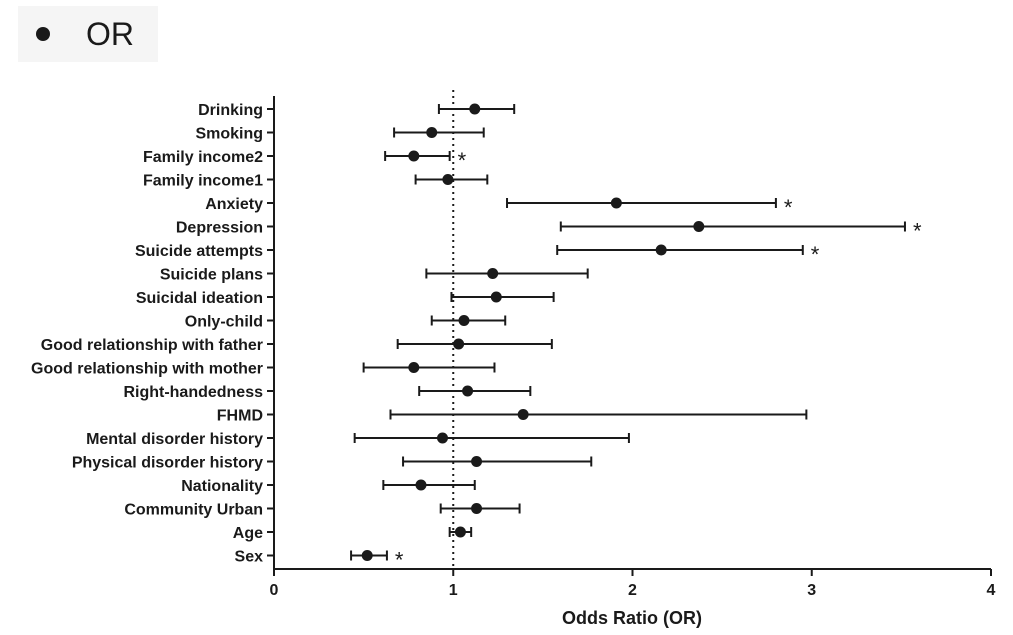 The height and width of the screenshot is (635, 1013). I want to click on x-axis-title: Odds Ratio (OR), so click(632, 618).